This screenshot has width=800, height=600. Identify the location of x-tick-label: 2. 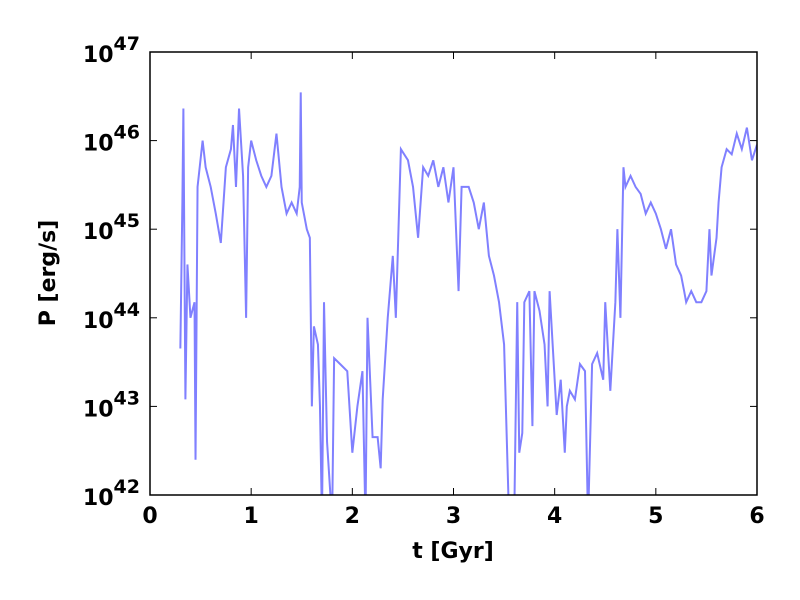
(352, 516).